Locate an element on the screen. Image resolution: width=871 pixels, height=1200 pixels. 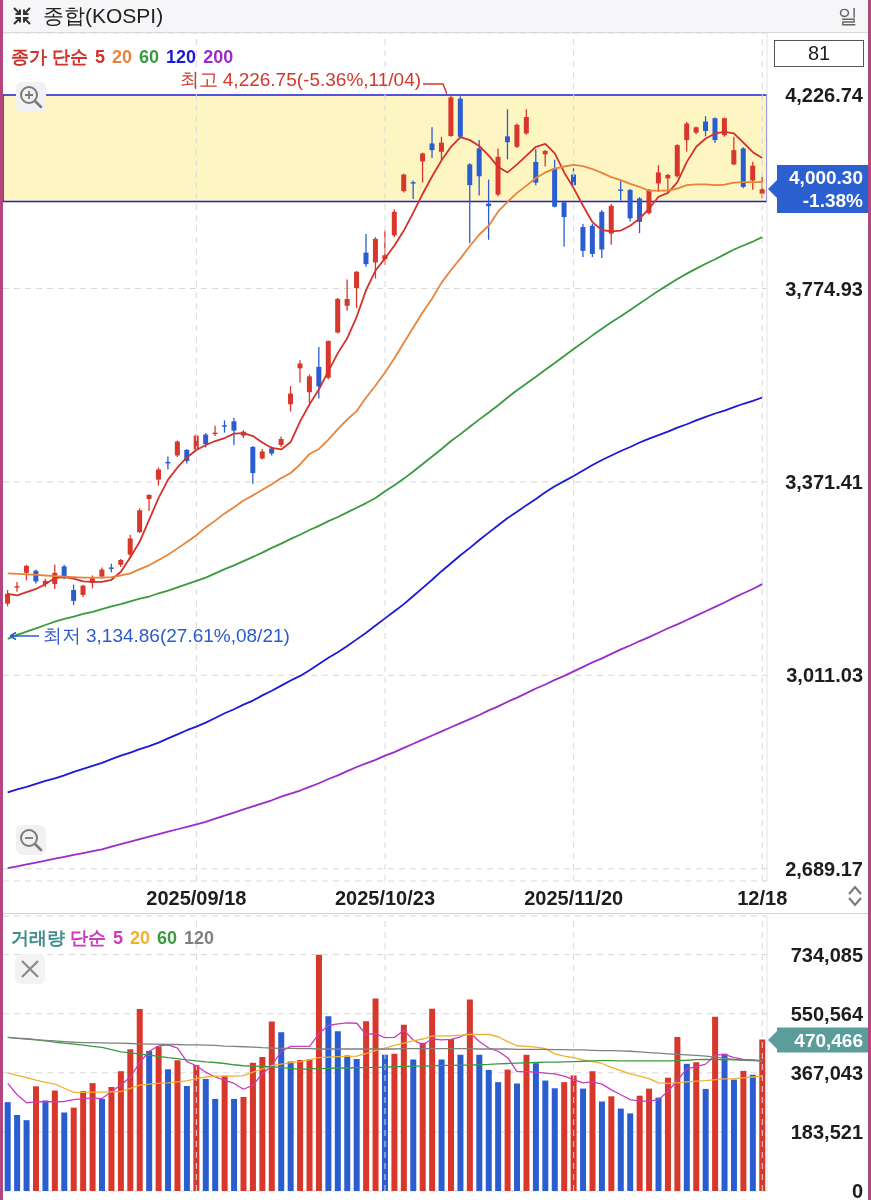
legend-title: 거래량 단순 is located at coordinates (59, 938).